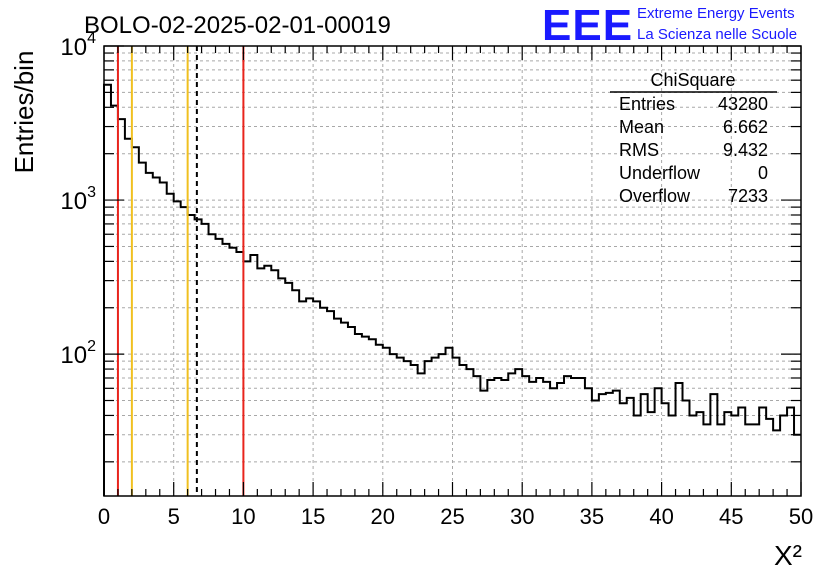 This screenshot has height=572, width=836. Describe the element at coordinates (78, 353) in the screenshot. I see `y-tick-label: 10²` at that location.